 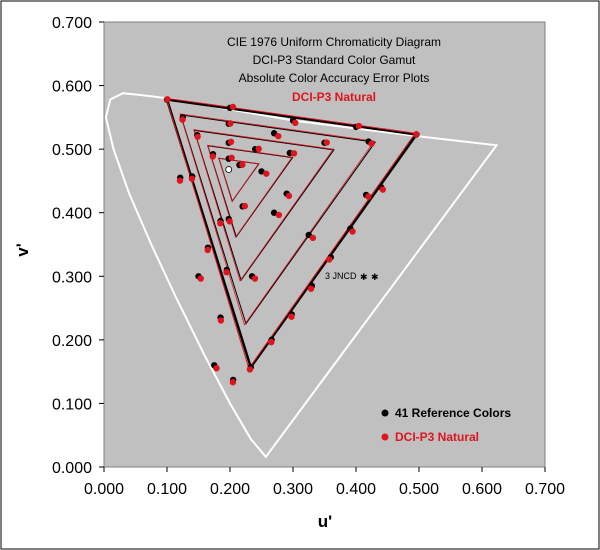 I want to click on legend-label-measured: DCI-P3 Natural, so click(x=437, y=437).